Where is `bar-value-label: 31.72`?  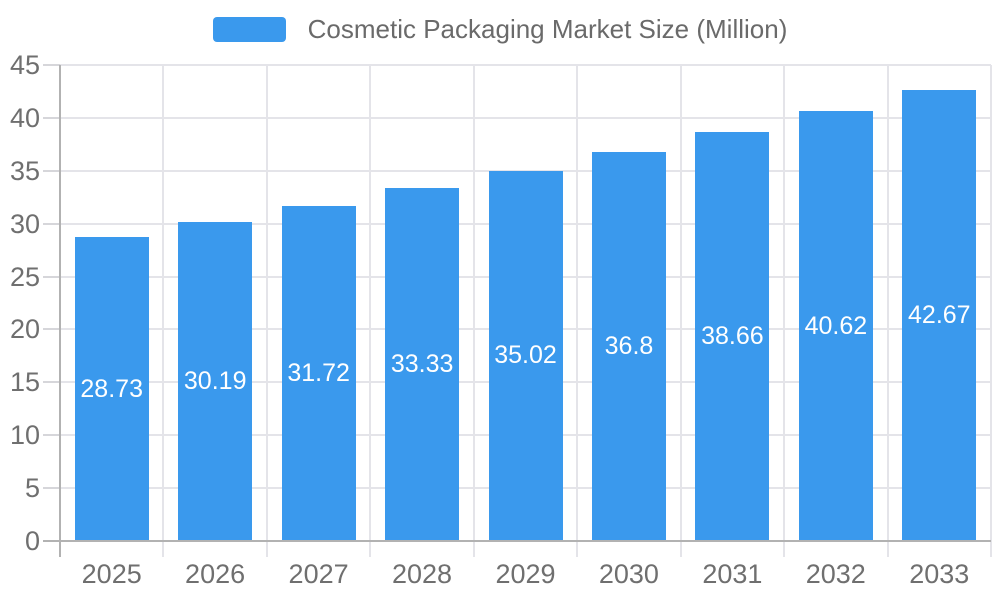 bar-value-label: 31.72 is located at coordinates (318, 372).